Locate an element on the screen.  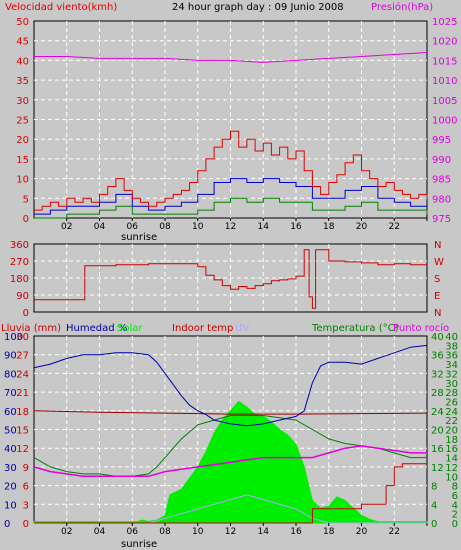
dewpoint-line is located at coordinates (230, 461).